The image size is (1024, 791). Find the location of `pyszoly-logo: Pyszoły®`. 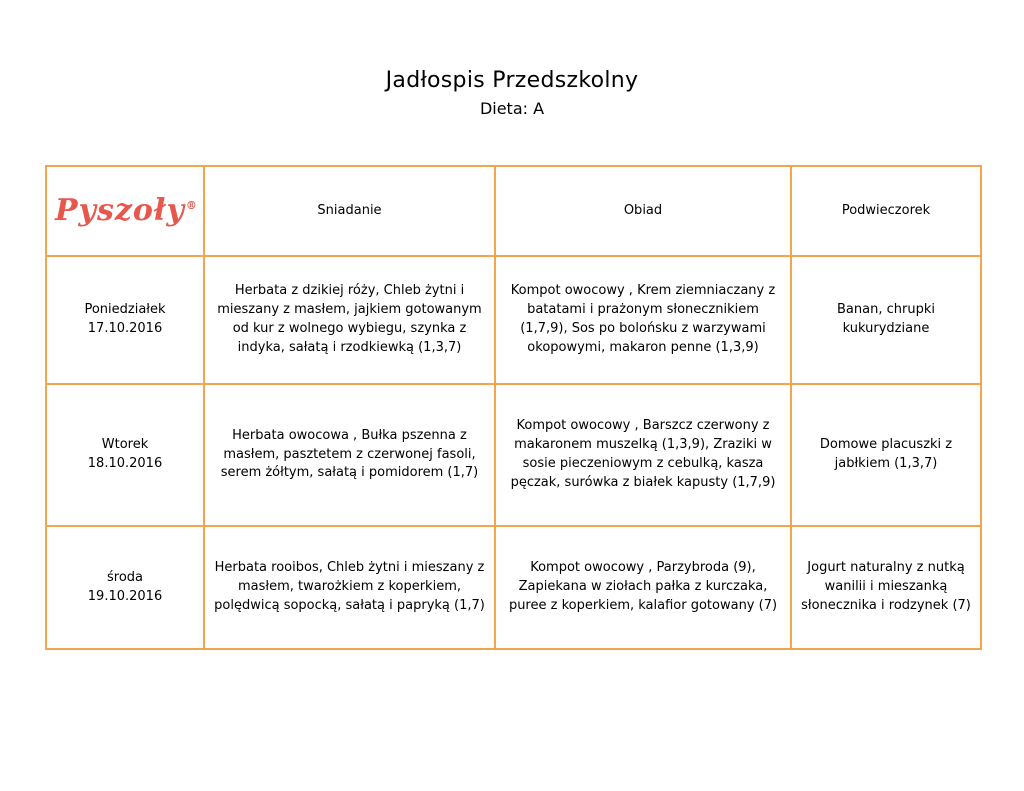

pyszoly-logo: Pyszoły® is located at coordinates (126, 210).